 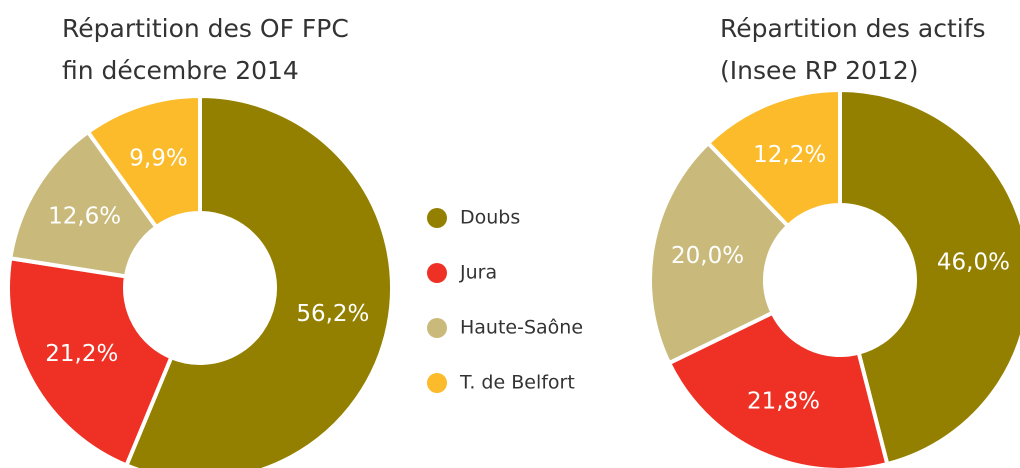 I want to click on chart-title: Répartition des OF FPC, so click(x=205, y=28).